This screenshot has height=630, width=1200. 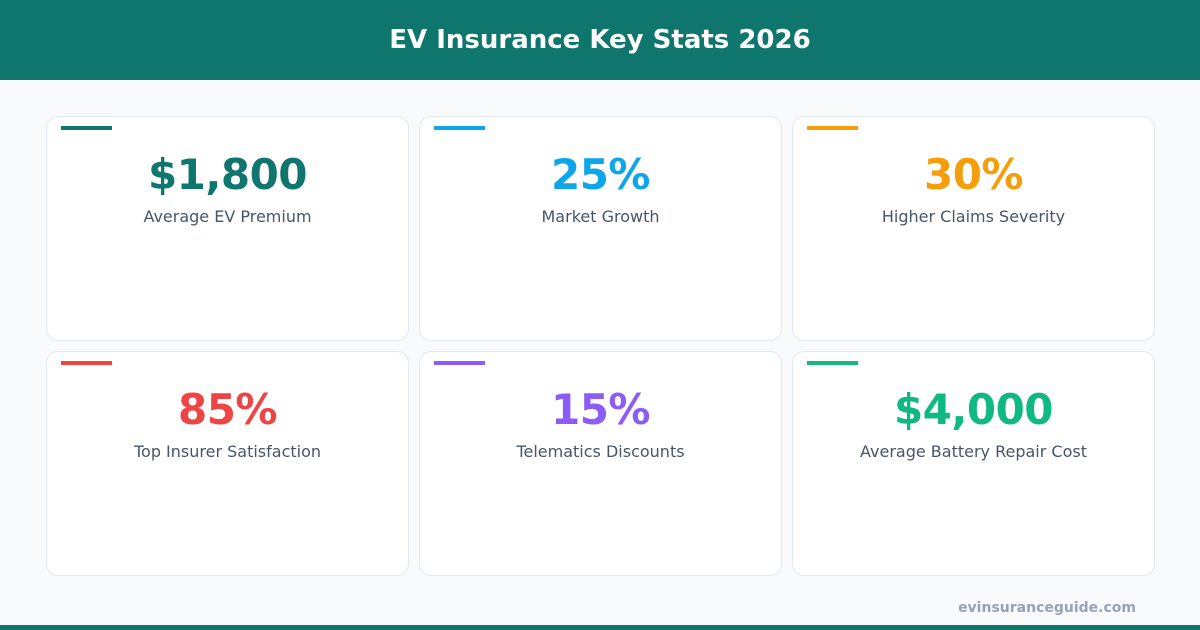 What do you see at coordinates (600, 216) in the screenshot?
I see `stat-label: Market Growth` at bounding box center [600, 216].